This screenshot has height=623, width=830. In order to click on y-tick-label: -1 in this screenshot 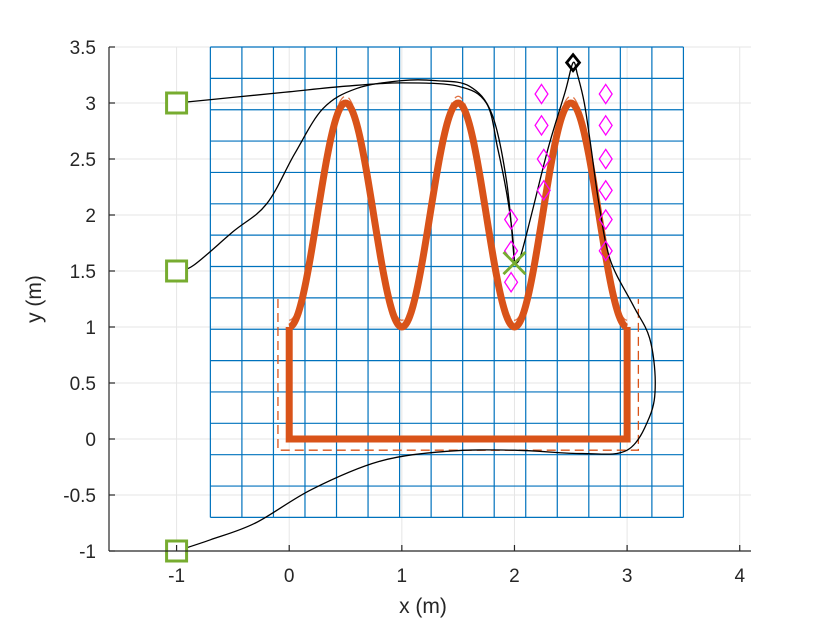, I will do `click(87, 552)`.